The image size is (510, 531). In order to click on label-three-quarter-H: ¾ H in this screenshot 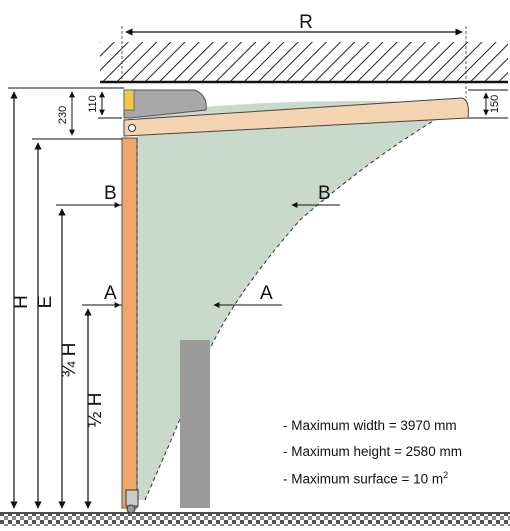, I will do `click(69, 360)`.